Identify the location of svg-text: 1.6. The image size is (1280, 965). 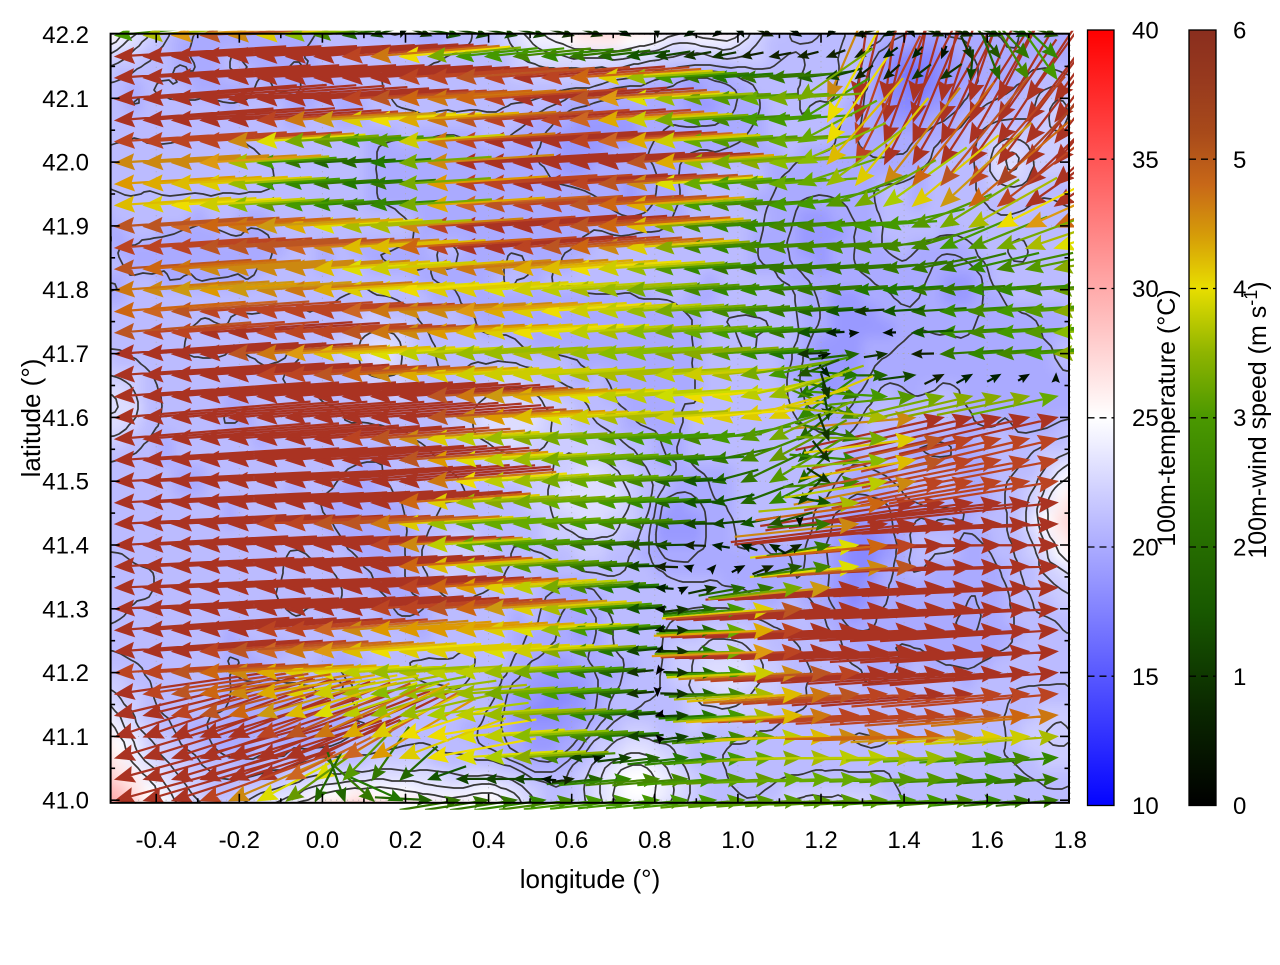
(987, 840).